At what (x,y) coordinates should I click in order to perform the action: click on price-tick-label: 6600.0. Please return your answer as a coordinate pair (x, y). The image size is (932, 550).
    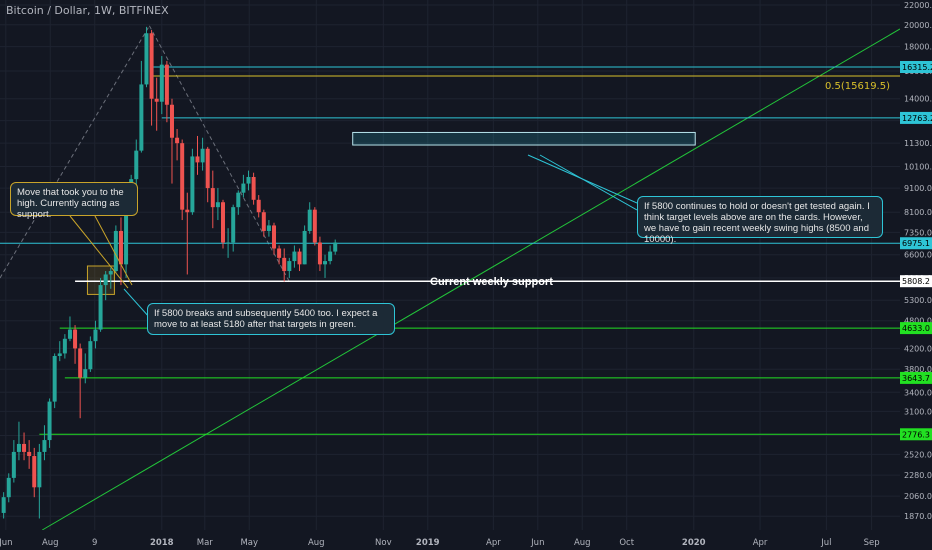
    Looking at the image, I should click on (918, 255).